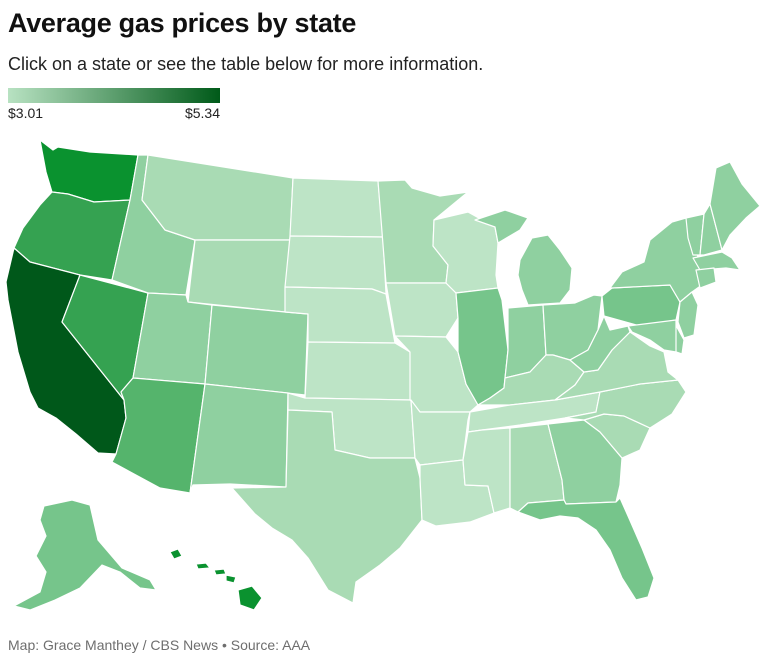 This screenshot has height=662, width=768. What do you see at coordinates (422, 310) in the screenshot?
I see `state-iowa: Iowa` at bounding box center [422, 310].